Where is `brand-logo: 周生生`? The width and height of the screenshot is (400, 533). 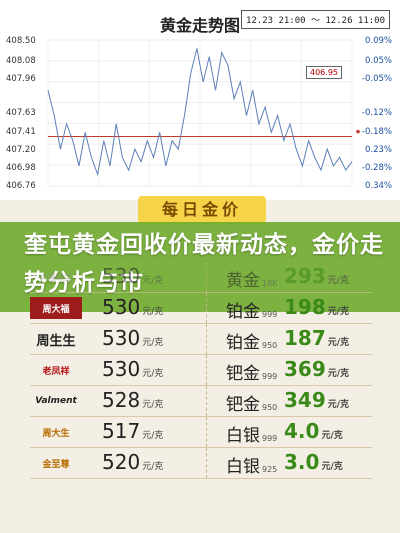
brand-logo: 周生生 is located at coordinates (56, 341).